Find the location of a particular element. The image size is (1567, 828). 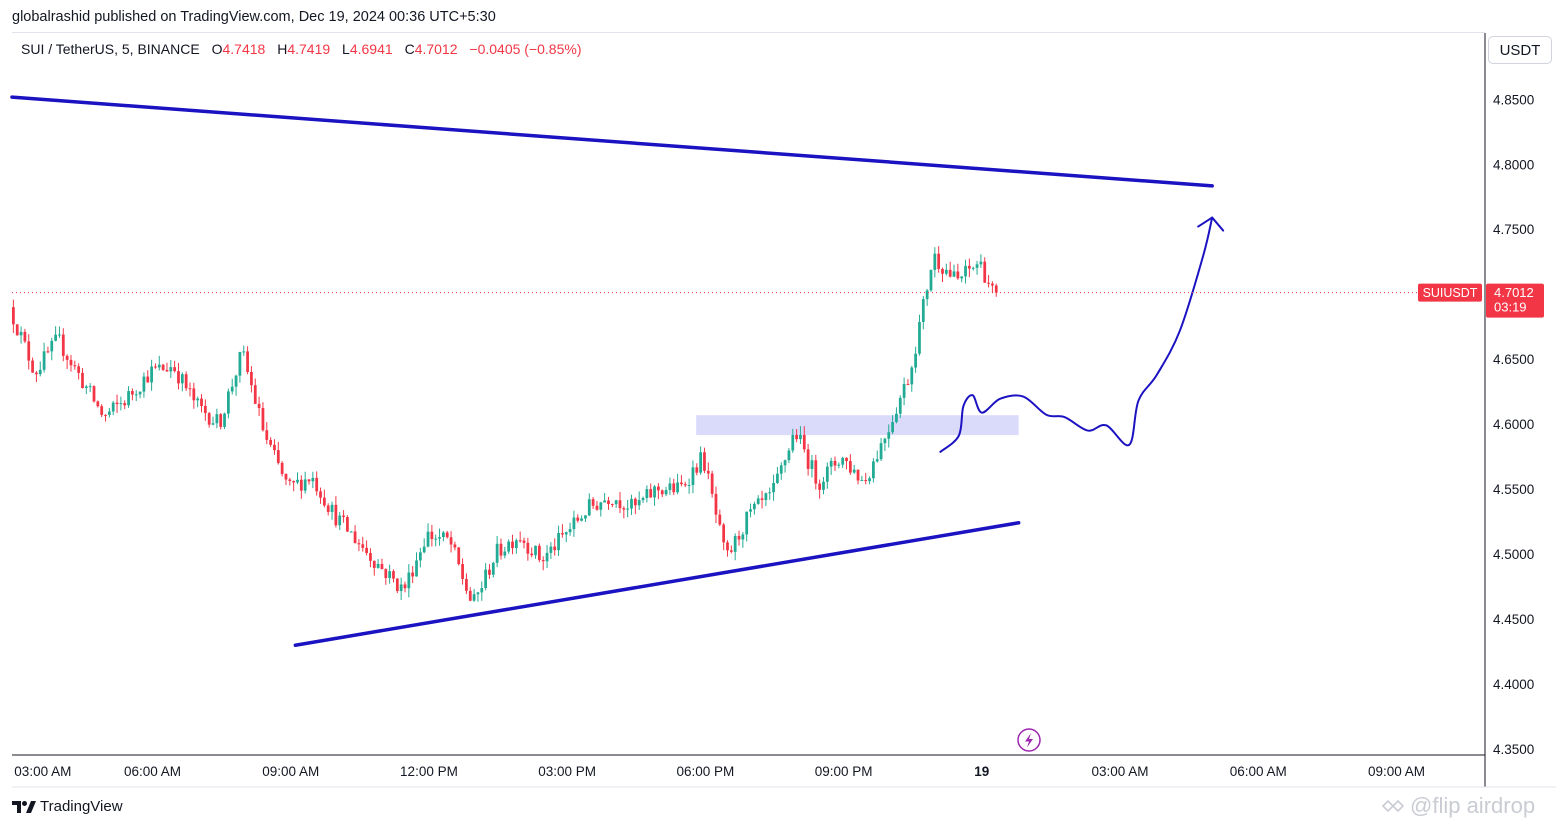

watermark: @flip airdrop is located at coordinates (1457, 806).